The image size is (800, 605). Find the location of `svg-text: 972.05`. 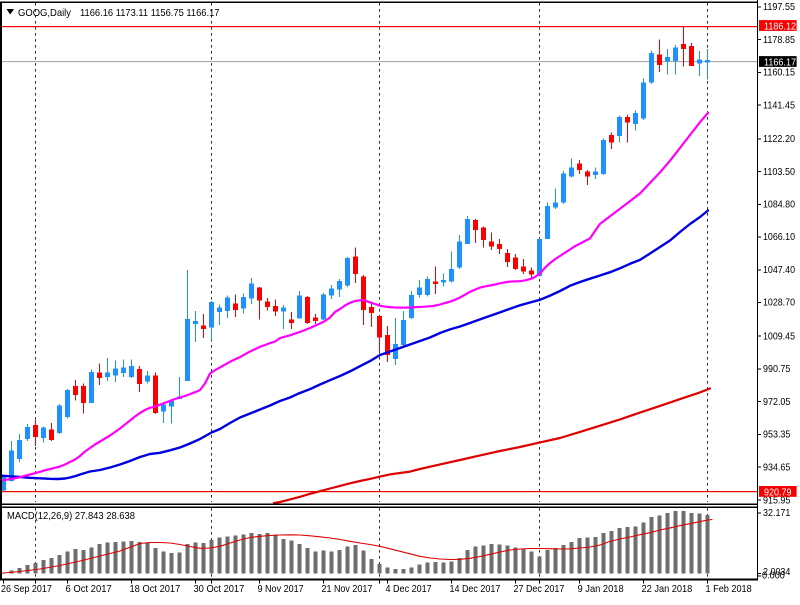

svg-text: 972.05 is located at coordinates (777, 402).